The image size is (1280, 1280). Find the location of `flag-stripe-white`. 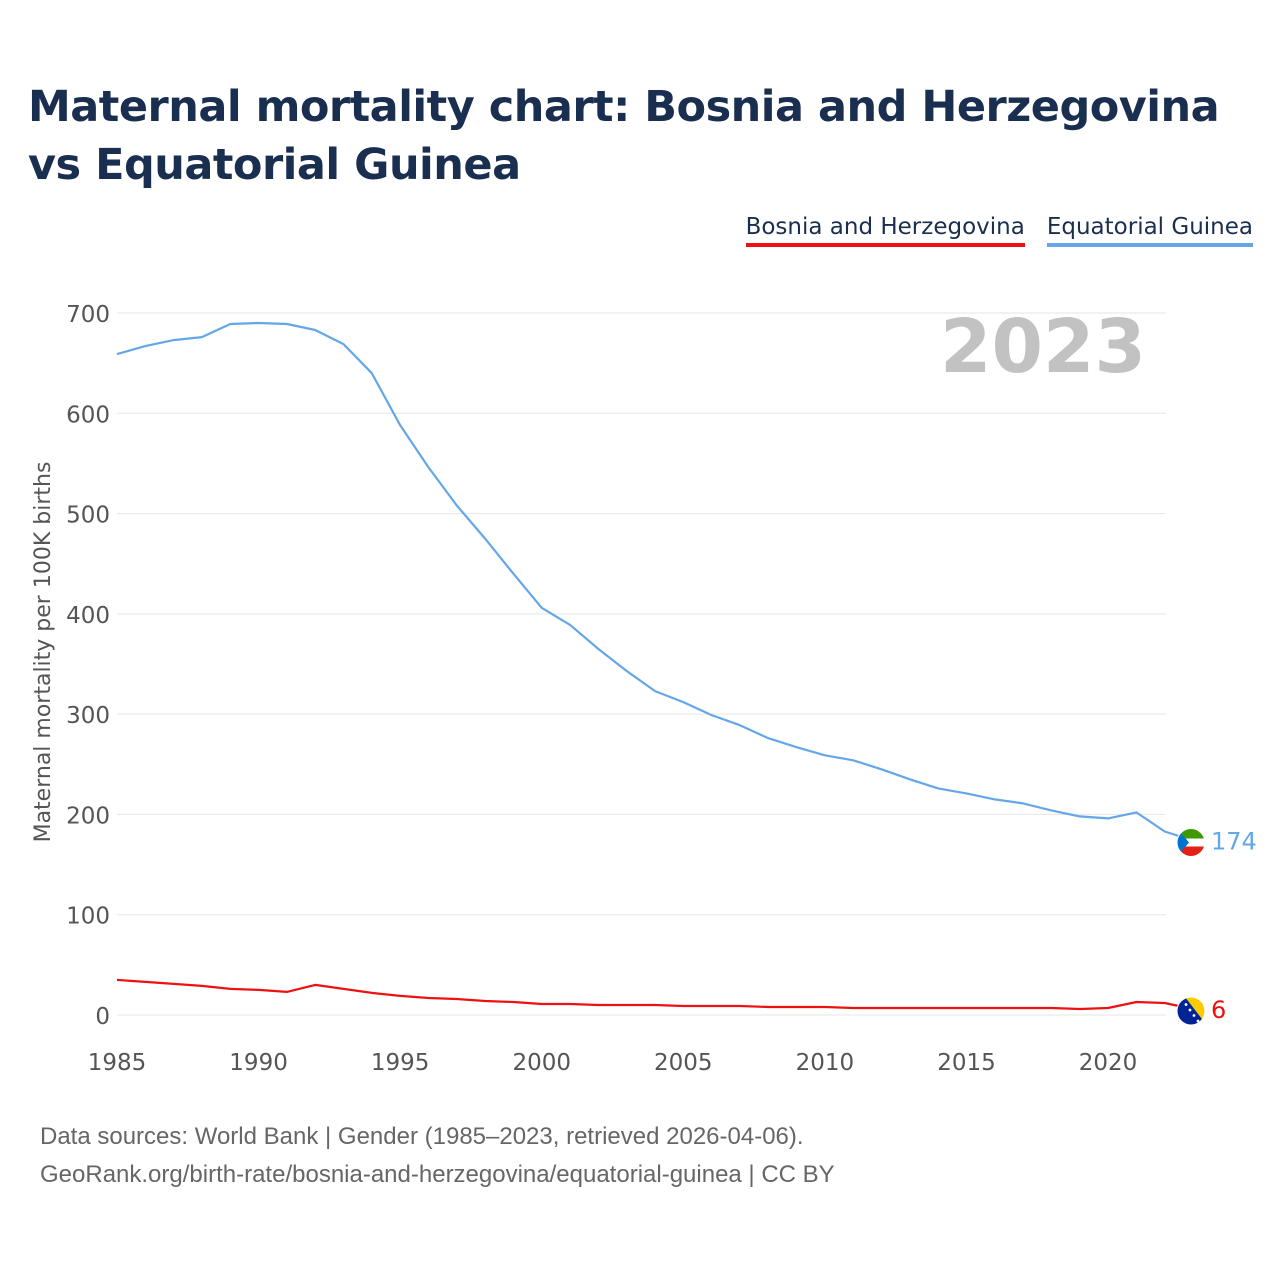

flag-stripe-white is located at coordinates (1191, 842).